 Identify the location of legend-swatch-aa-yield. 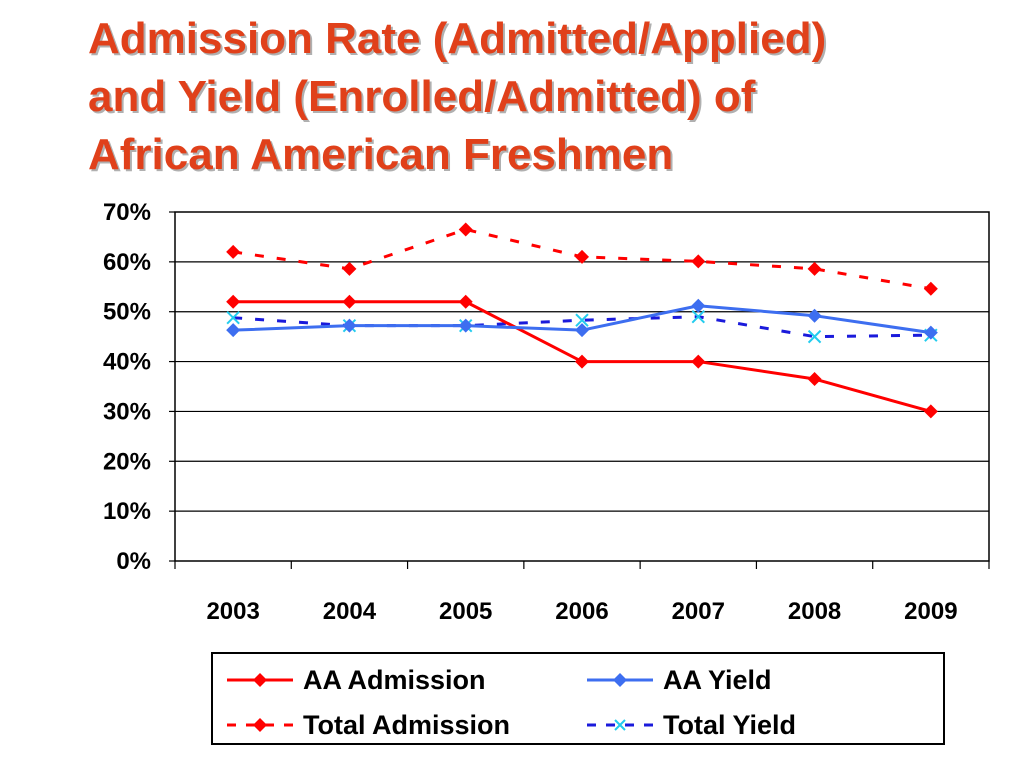
(620, 680).